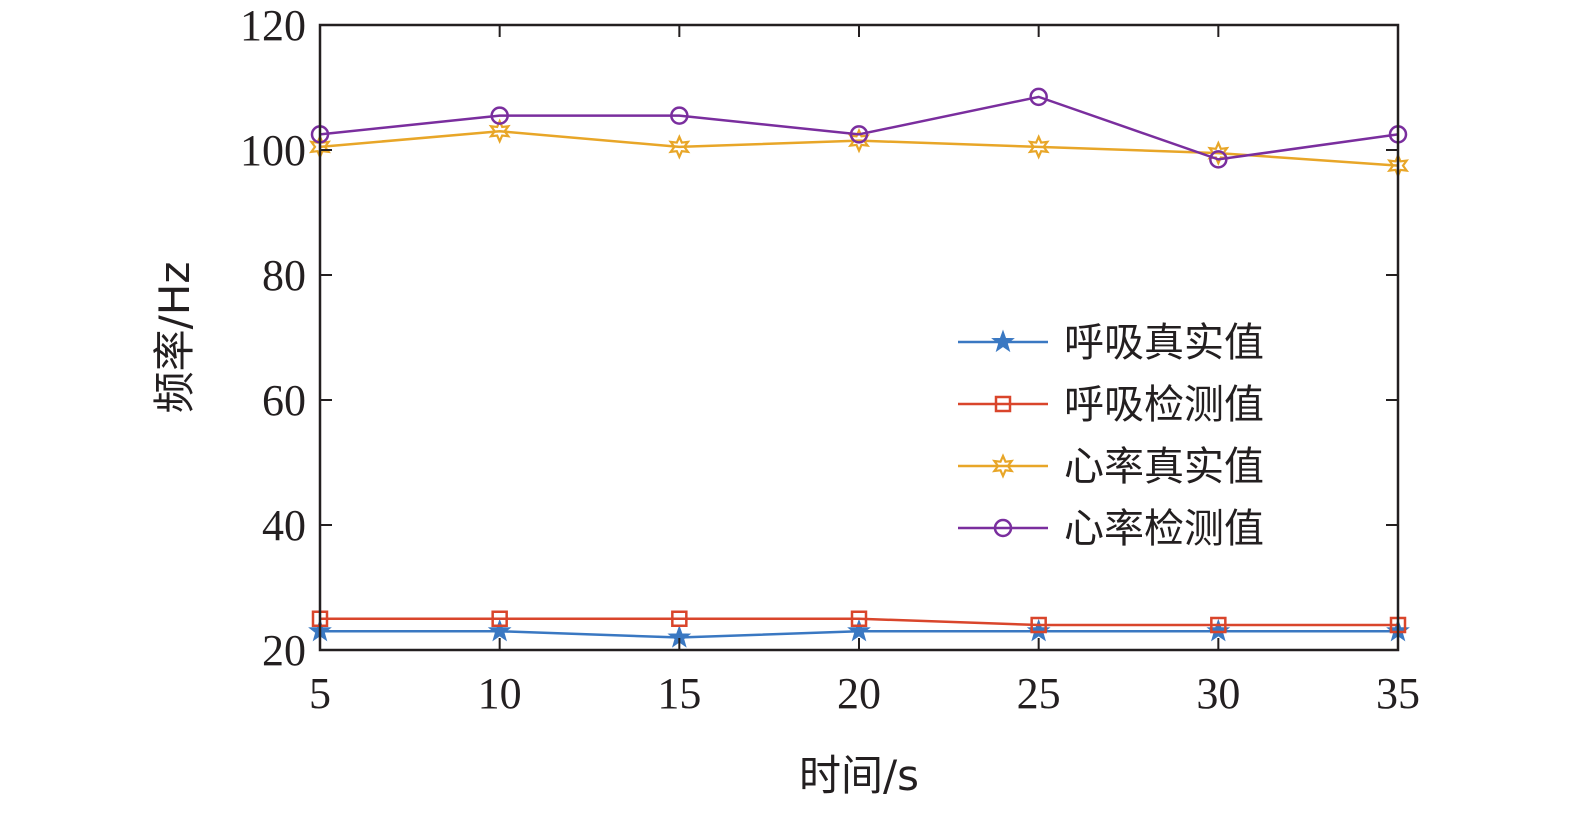  What do you see at coordinates (679, 115) in the screenshot?
I see `data-point-s3-p2` at bounding box center [679, 115].